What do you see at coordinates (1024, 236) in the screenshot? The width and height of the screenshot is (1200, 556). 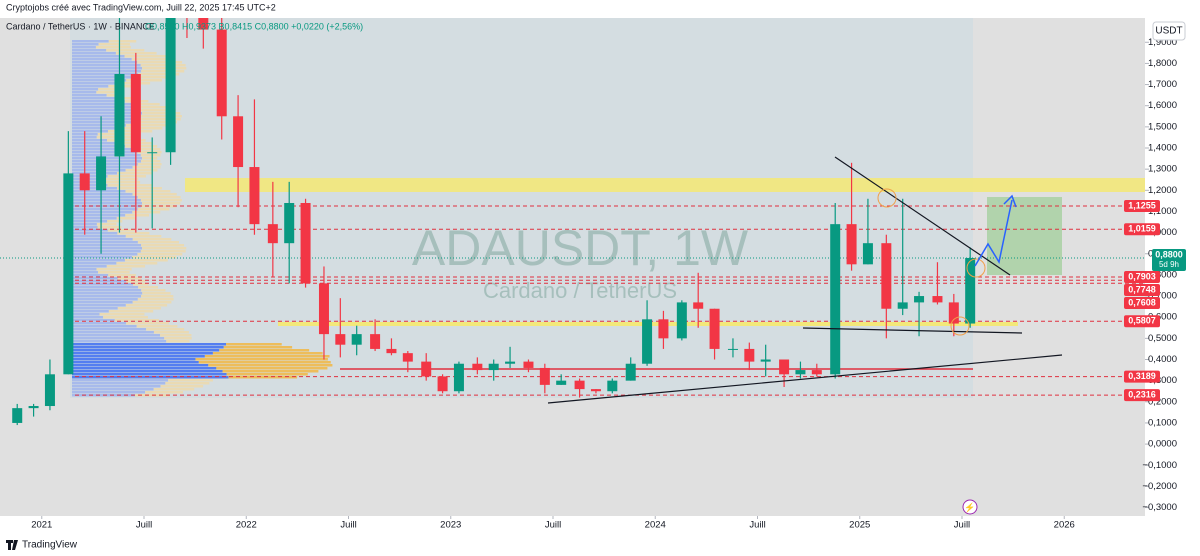 I see `target-box` at bounding box center [1024, 236].